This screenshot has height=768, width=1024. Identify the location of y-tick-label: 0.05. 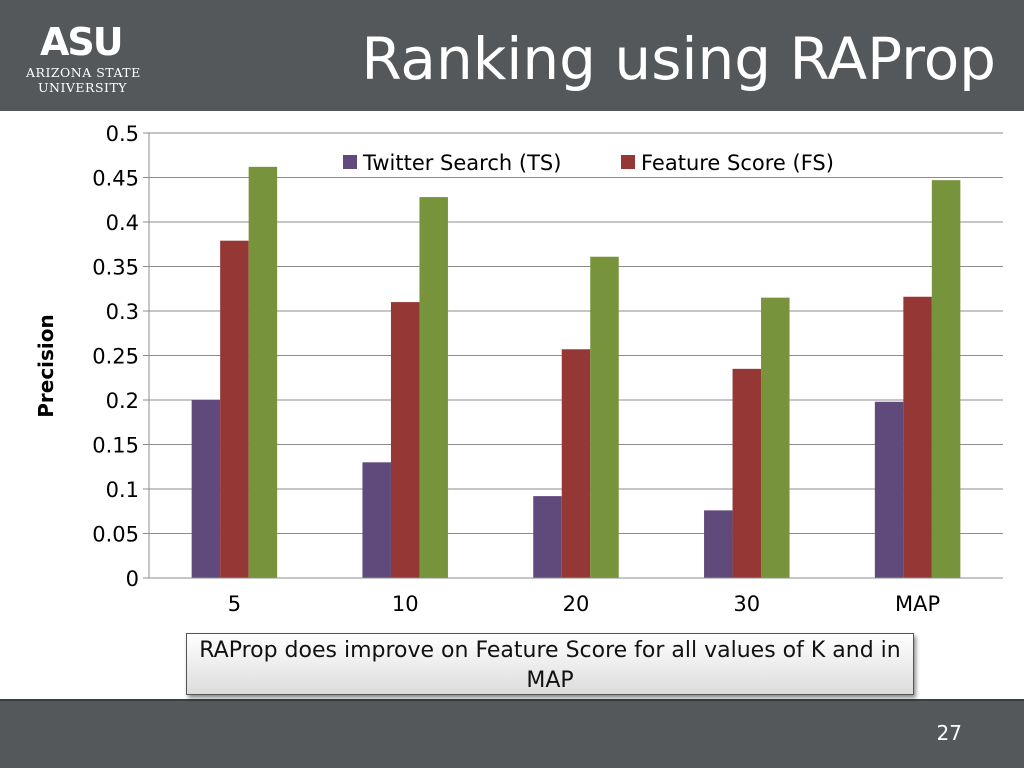
(115, 535).